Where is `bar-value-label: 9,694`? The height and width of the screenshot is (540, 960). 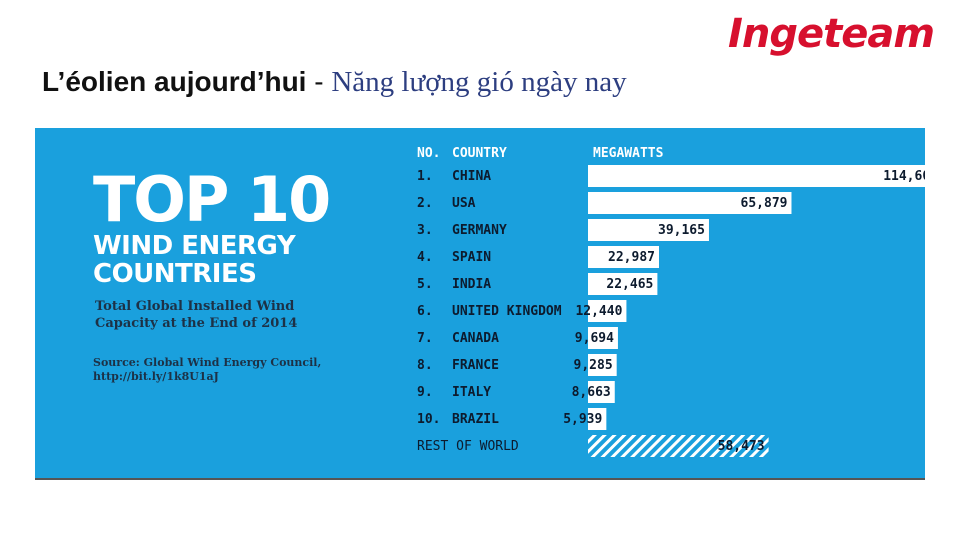
bar-value-label: 9,694 is located at coordinates (594, 338).